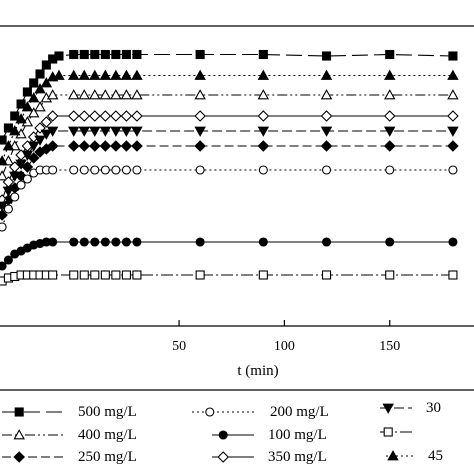  I want to click on legend-label: 30, so click(433, 408).